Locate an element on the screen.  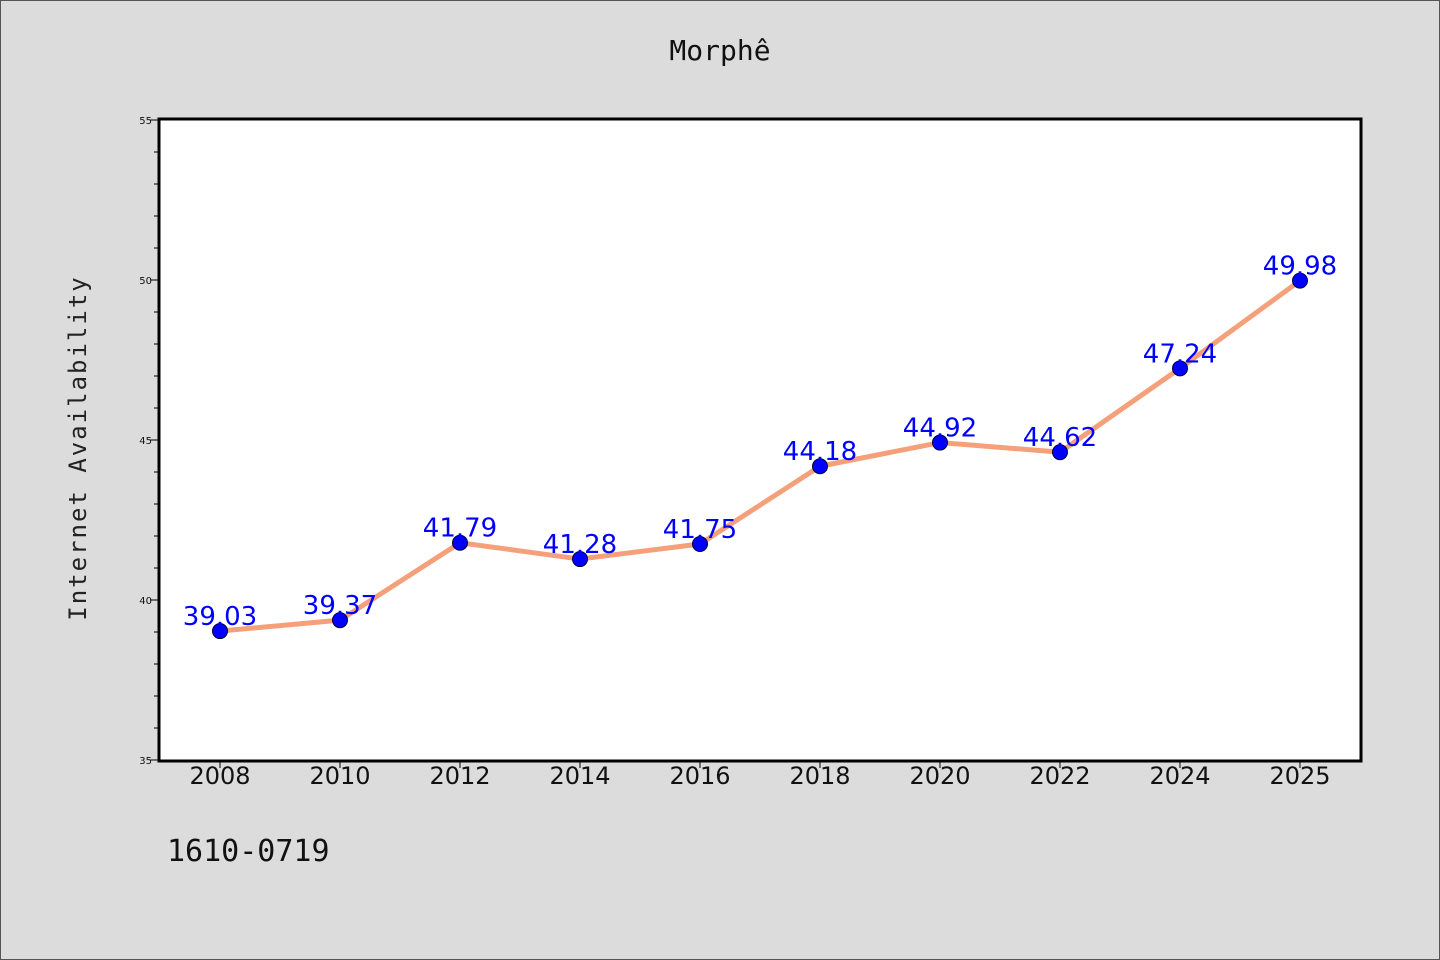
x-tick-label: 2008 is located at coordinates (219, 776).